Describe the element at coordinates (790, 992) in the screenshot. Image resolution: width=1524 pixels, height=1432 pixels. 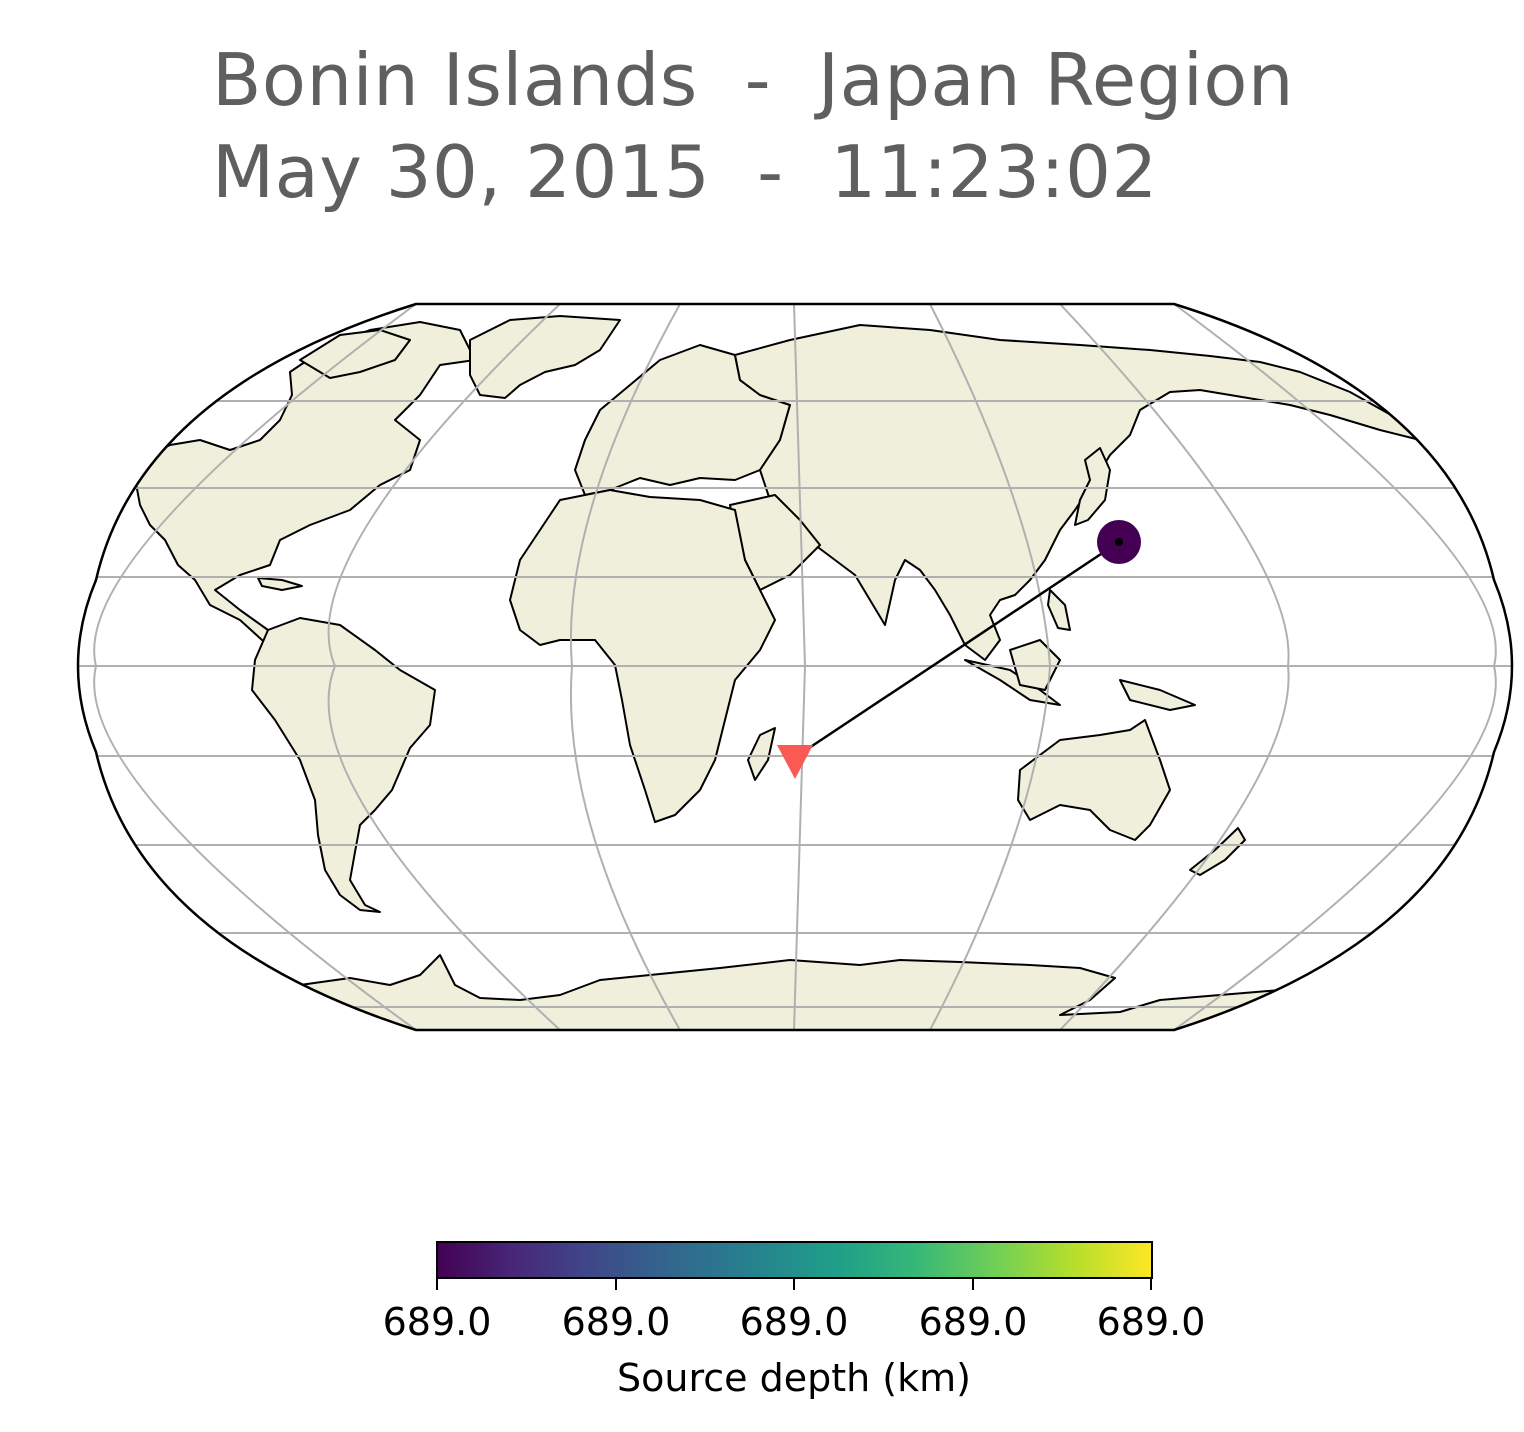
I see `antarctica-landmass` at that location.